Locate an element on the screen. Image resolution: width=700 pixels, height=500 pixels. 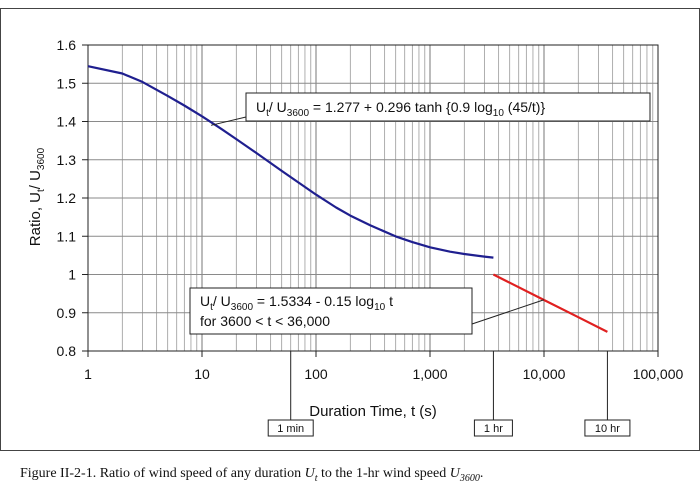
y-axis-ticks: 0.8 0.9 1 1.1 1.2 1.3 1.4 1.5 1.6 is located at coordinates (72, 198).